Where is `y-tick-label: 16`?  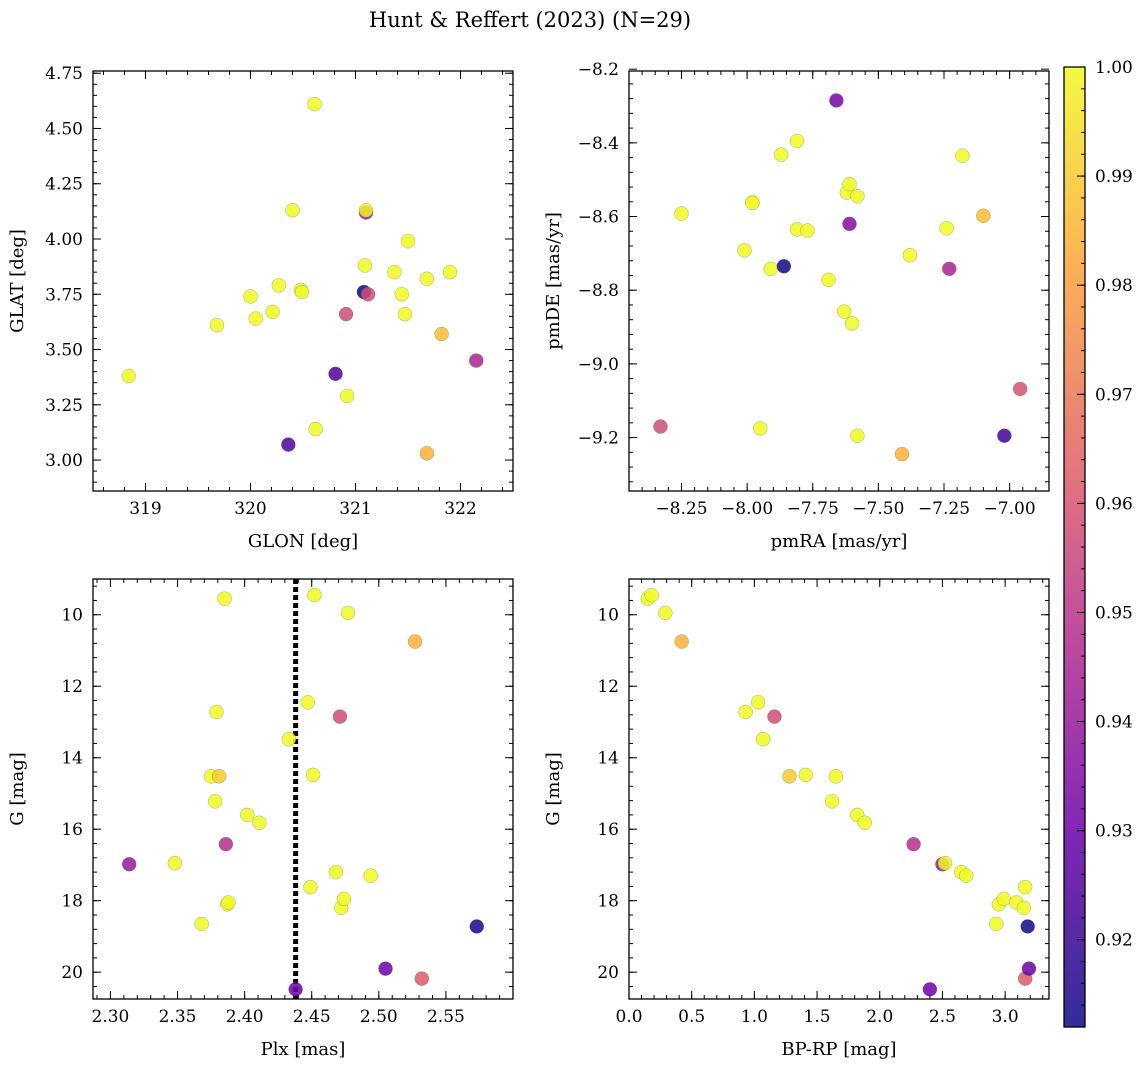
y-tick-label: 16 is located at coordinates (72, 830).